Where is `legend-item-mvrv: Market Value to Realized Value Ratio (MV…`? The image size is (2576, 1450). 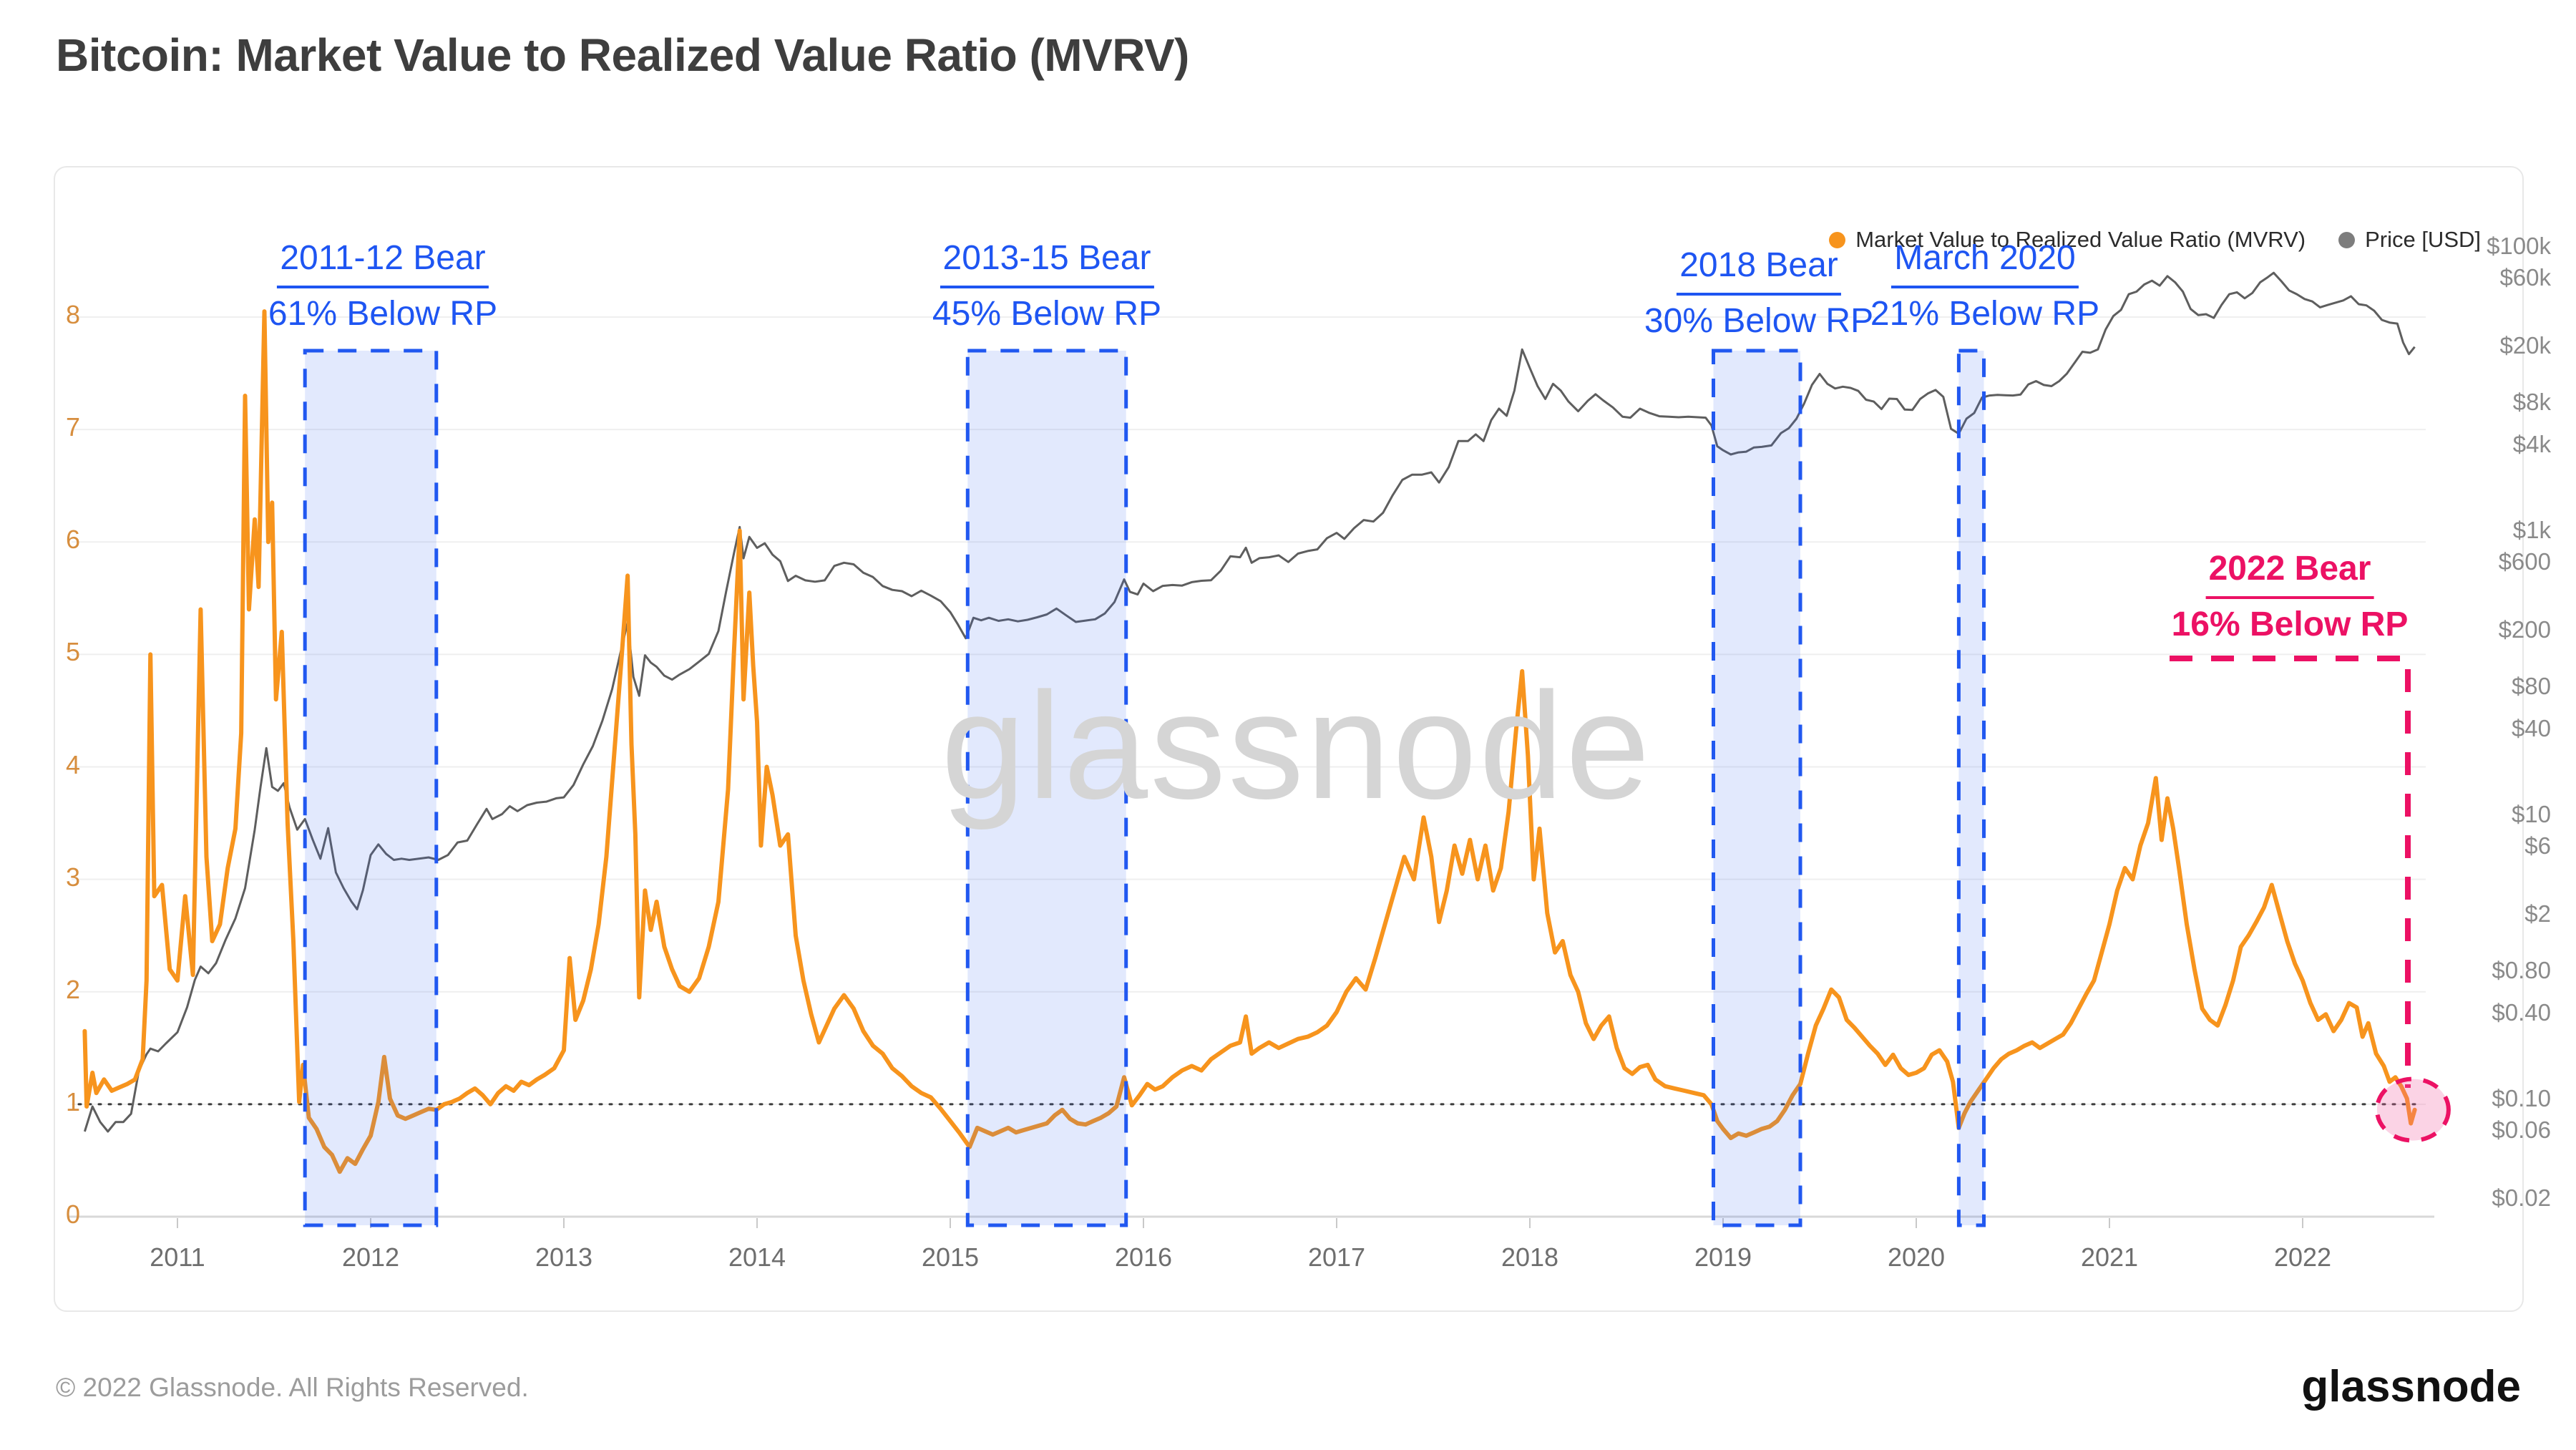 legend-item-mvrv: Market Value to Realized Value Ratio (MV… is located at coordinates (2067, 240).